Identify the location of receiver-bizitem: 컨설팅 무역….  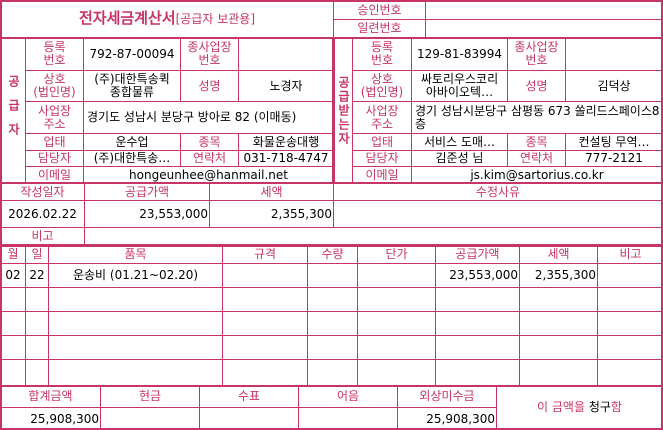
(614, 142).